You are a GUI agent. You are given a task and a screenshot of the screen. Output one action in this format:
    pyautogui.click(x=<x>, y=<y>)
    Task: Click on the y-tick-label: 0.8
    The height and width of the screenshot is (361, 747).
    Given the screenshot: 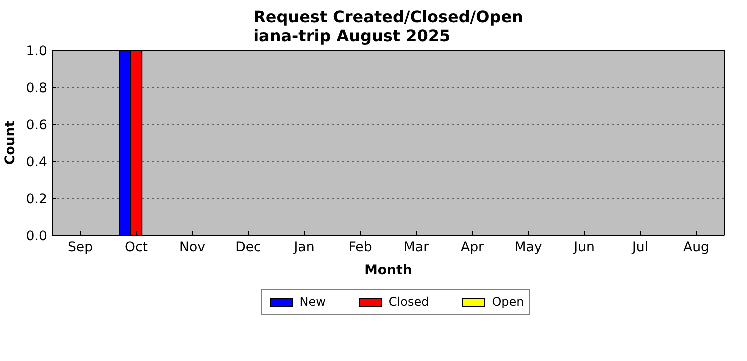 What is the action you would take?
    pyautogui.click(x=37, y=89)
    